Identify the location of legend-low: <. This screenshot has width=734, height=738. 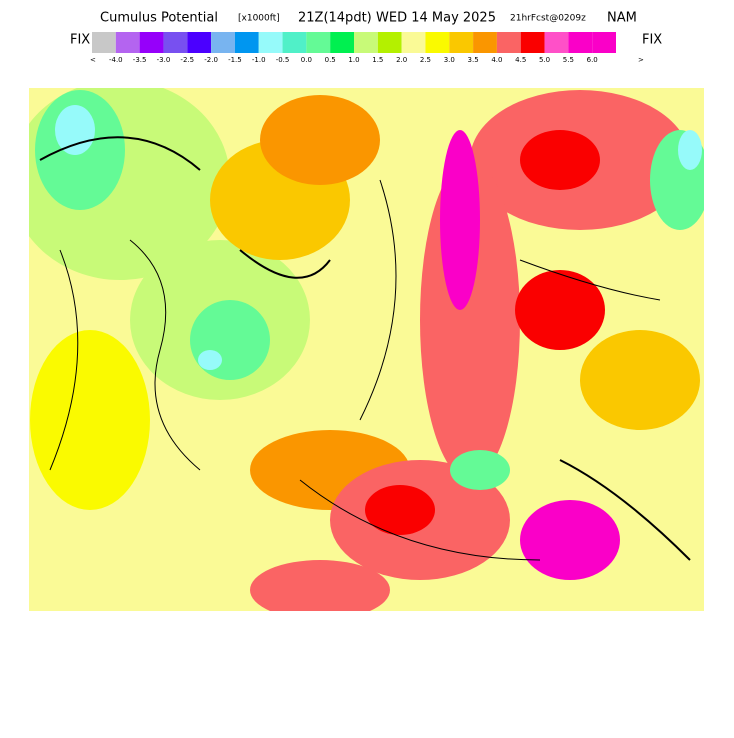
(93, 60).